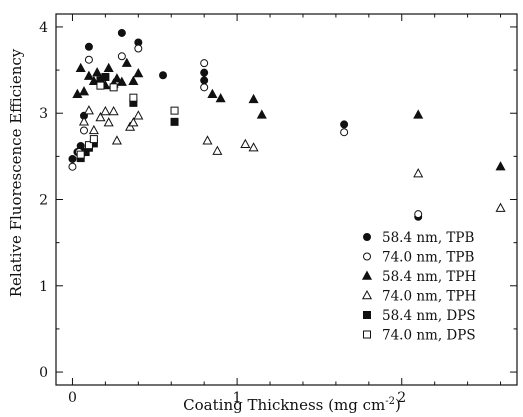 This screenshot has width=523, height=417. I want to click on y-tick-label: 2, so click(43, 201).